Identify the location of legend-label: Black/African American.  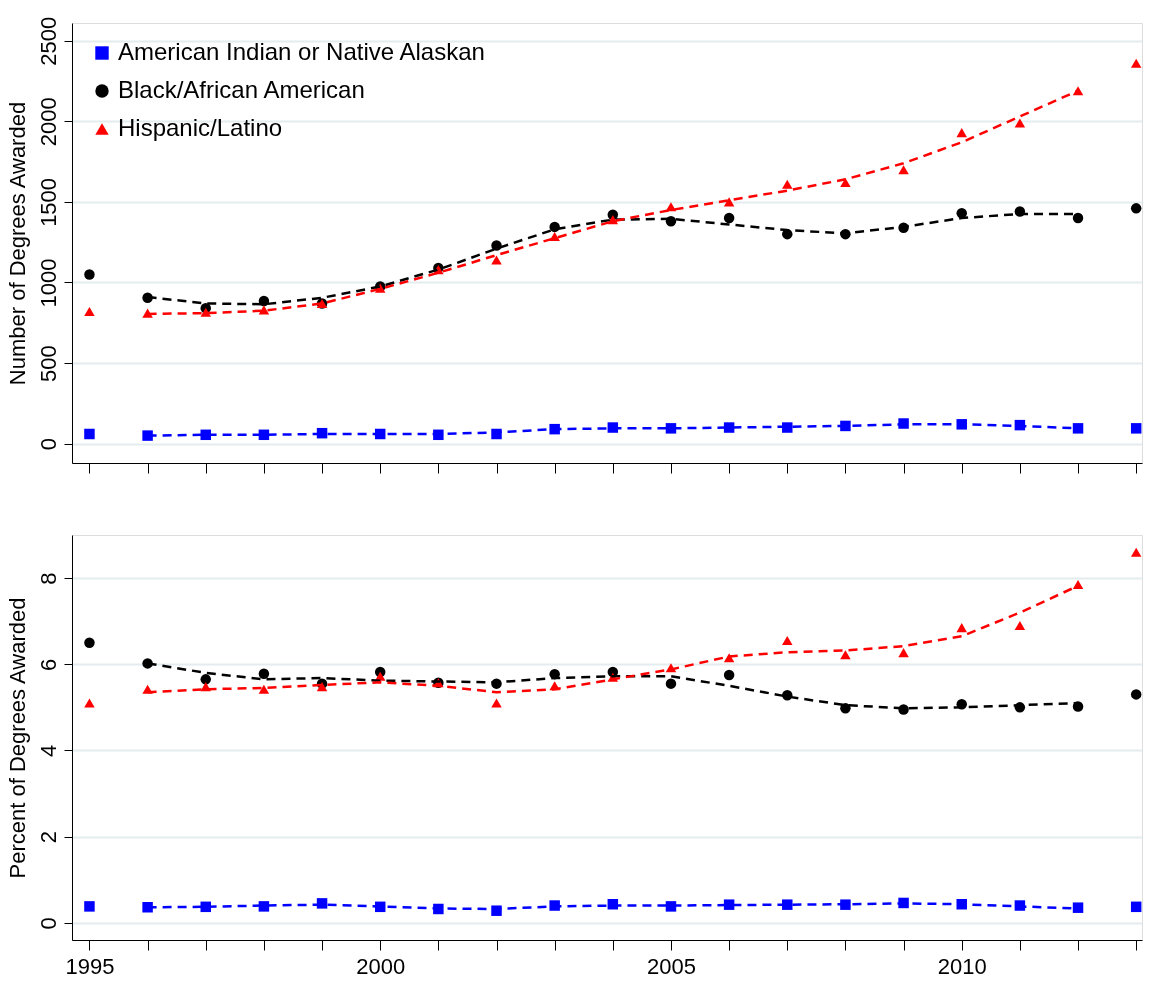
(241, 89).